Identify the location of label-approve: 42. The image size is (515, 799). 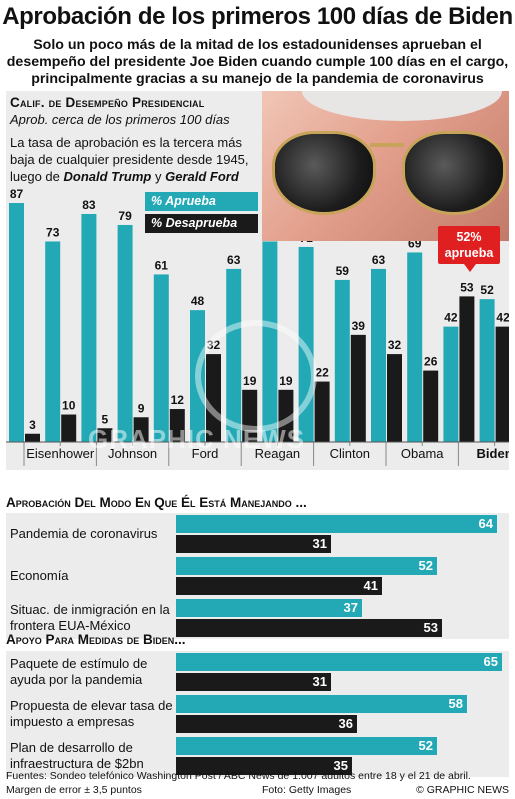
(451, 318).